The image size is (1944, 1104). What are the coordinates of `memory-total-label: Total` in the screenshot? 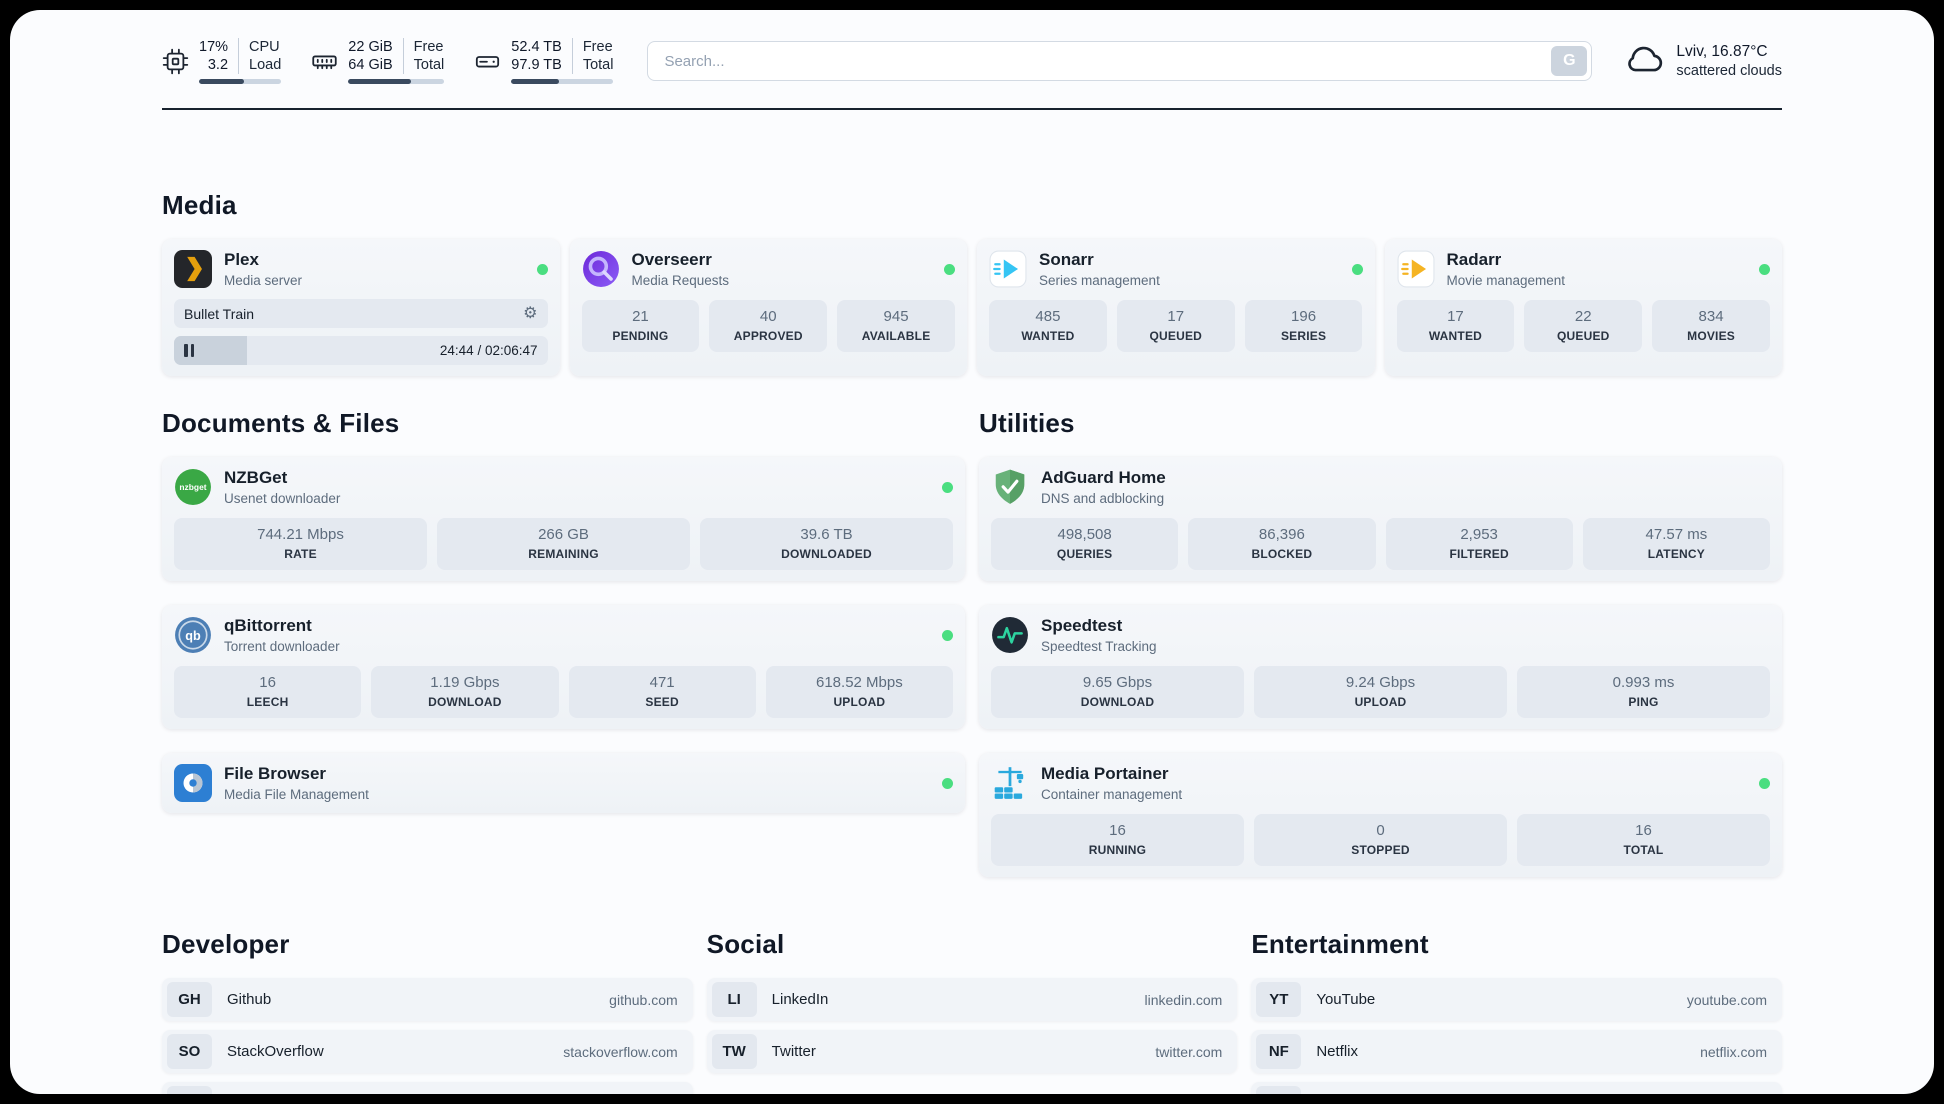 It's located at (429, 65).